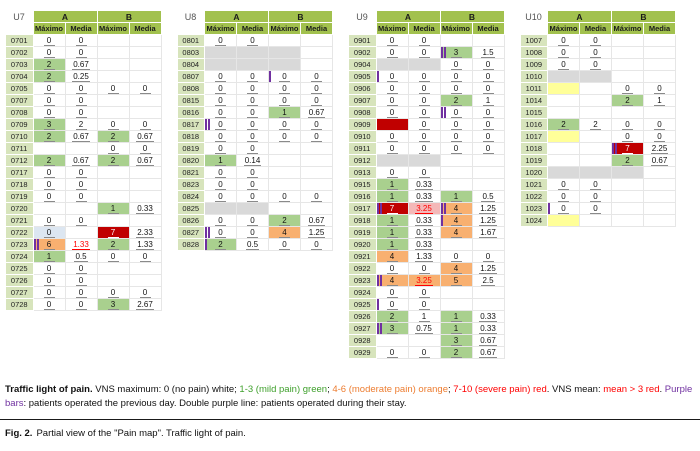 This screenshot has height=451, width=700. I want to click on patient-room-label: 0913, so click(362, 172).